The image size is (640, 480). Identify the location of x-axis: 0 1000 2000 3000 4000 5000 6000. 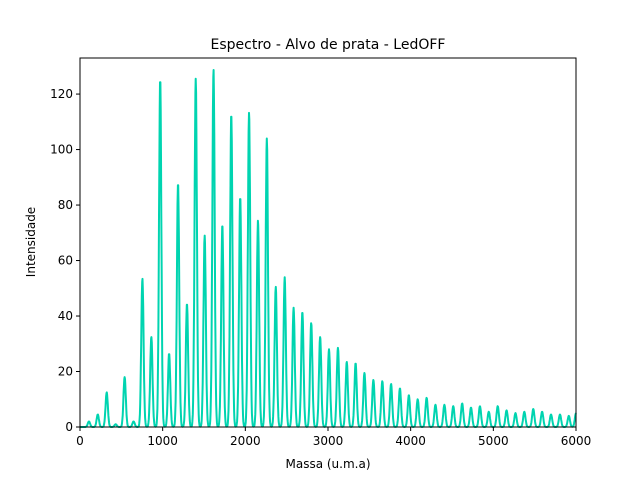
(333, 437).